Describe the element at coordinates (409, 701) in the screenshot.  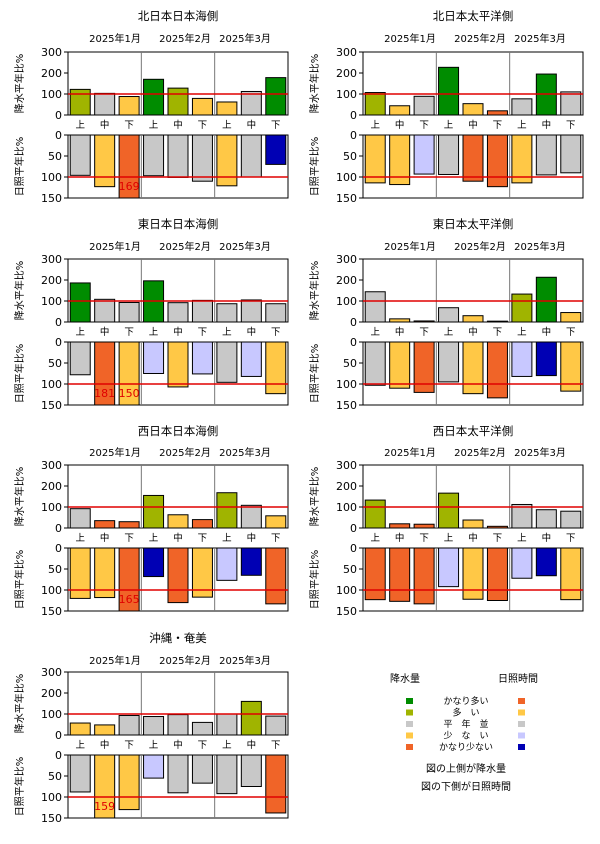
I see `legend-precip-swatch` at that location.